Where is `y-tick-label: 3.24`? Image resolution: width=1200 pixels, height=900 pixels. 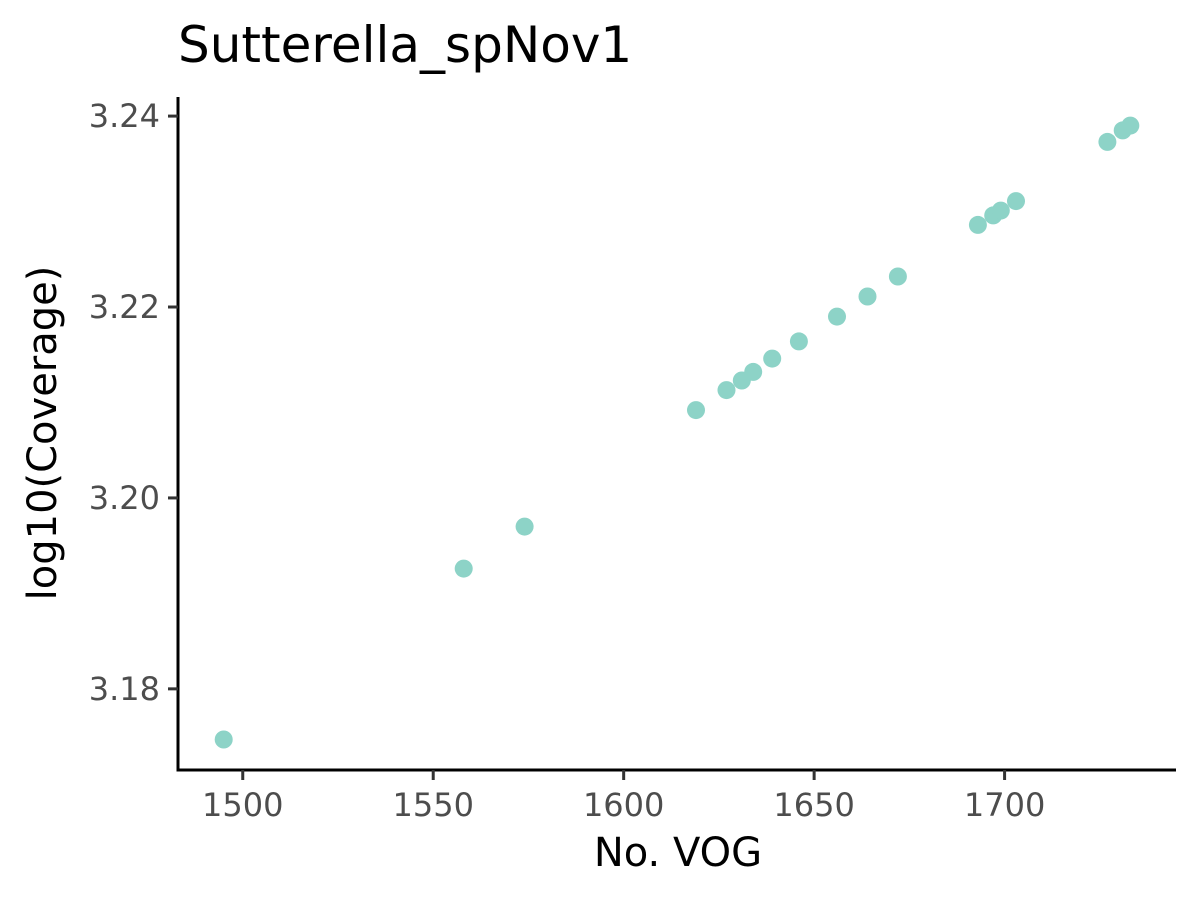 y-tick-label: 3.24 is located at coordinates (124, 116).